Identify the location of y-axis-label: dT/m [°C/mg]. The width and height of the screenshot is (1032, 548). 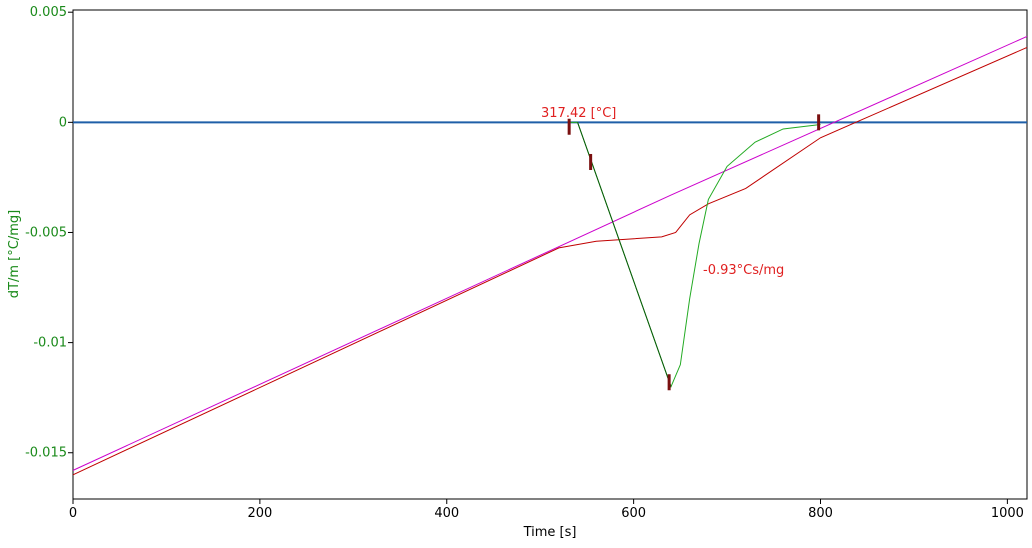
(14, 254).